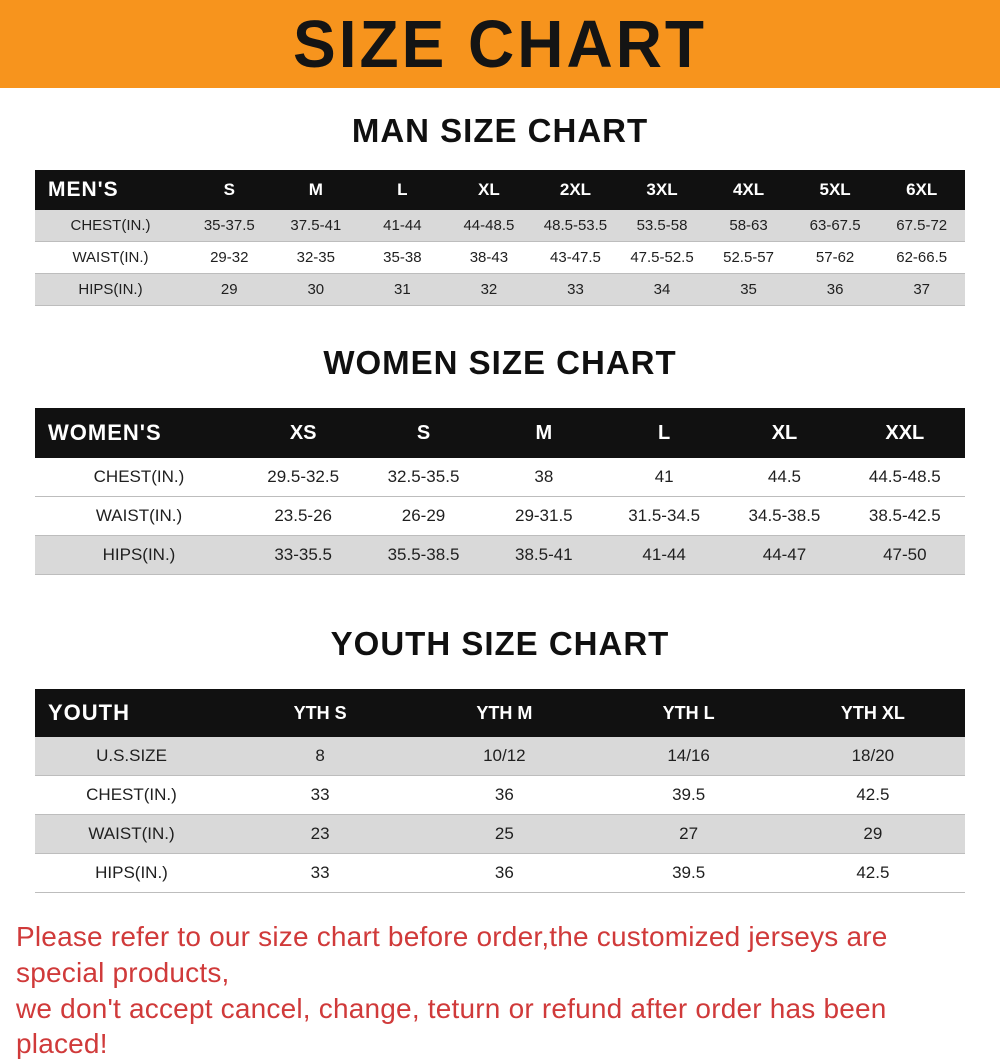 This screenshot has width=1000, height=1062. I want to click on value-cell: 44-48.5, so click(489, 225).